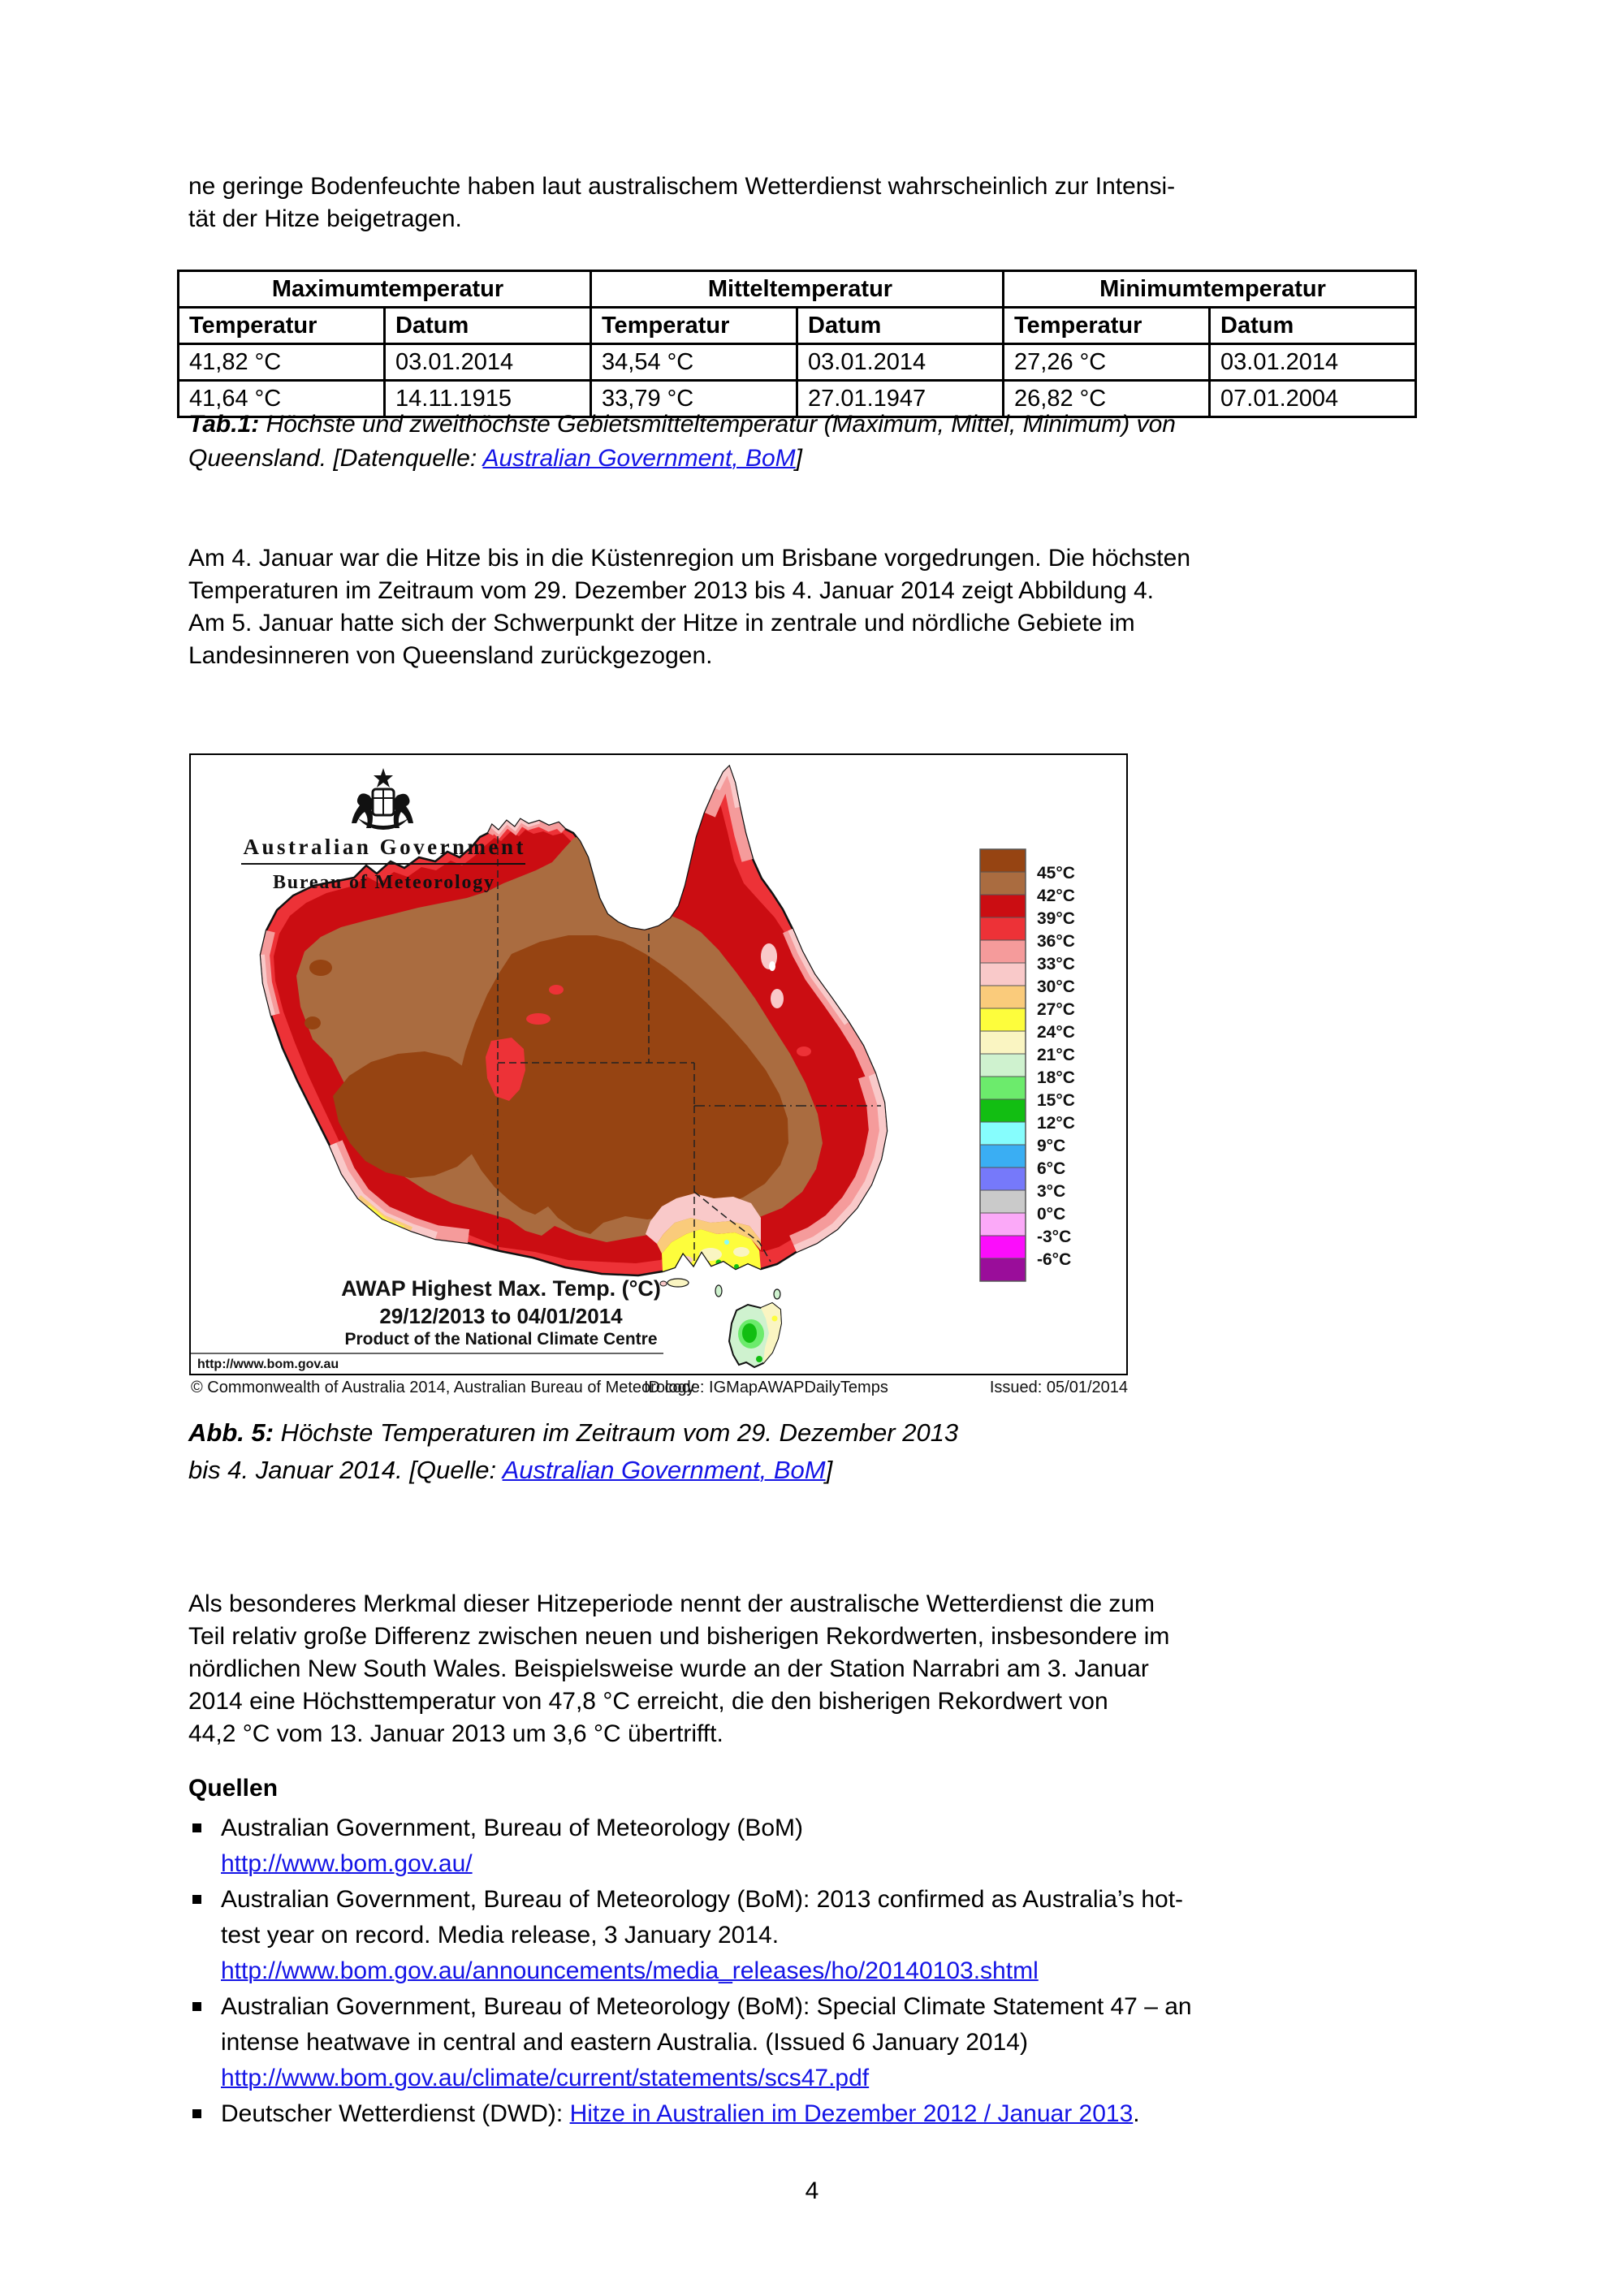 The width and height of the screenshot is (1624, 2296). What do you see at coordinates (775, 1318) in the screenshot?
I see `tasmania-yellow-speck` at bounding box center [775, 1318].